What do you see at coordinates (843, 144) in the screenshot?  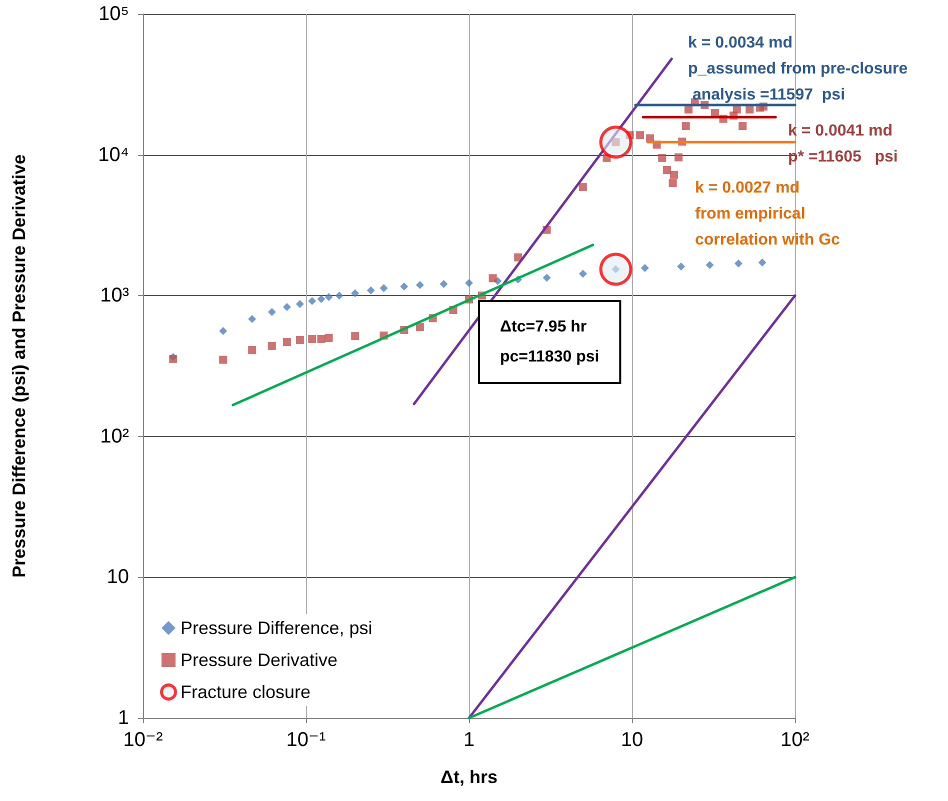 I see `annotation: k = 0.0041 md p* =11605 psi` at bounding box center [843, 144].